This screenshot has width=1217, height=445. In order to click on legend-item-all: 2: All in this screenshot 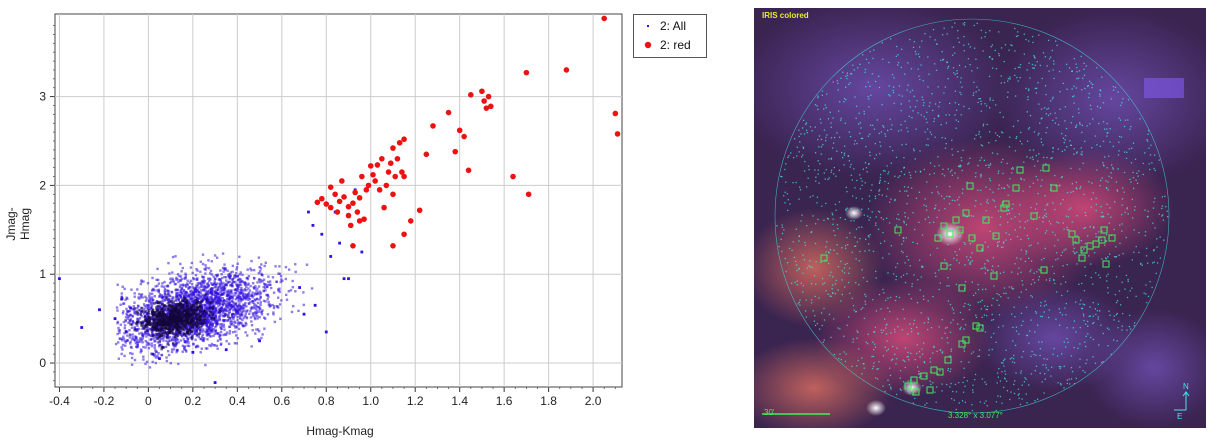, I will do `click(670, 26)`.